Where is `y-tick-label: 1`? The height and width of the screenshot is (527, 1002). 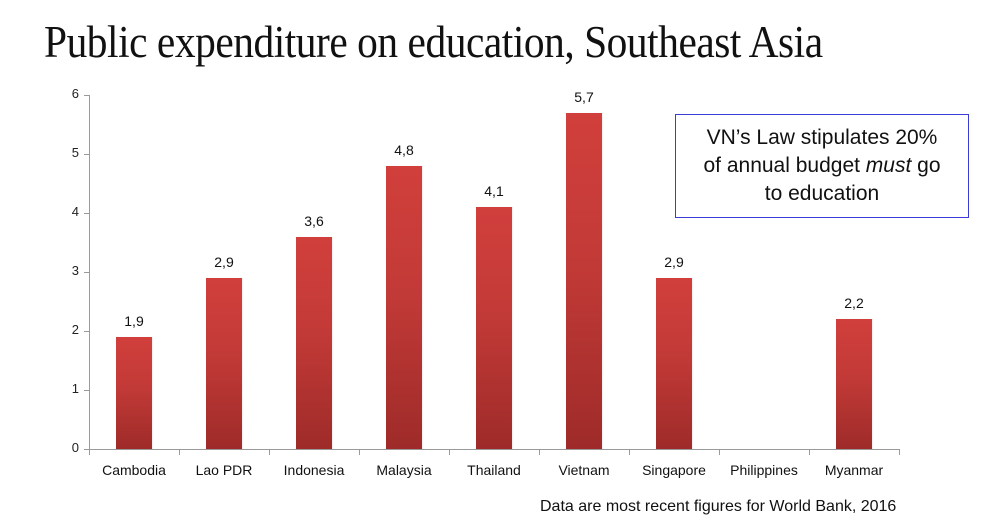
y-tick-label: 1 is located at coordinates (75, 388).